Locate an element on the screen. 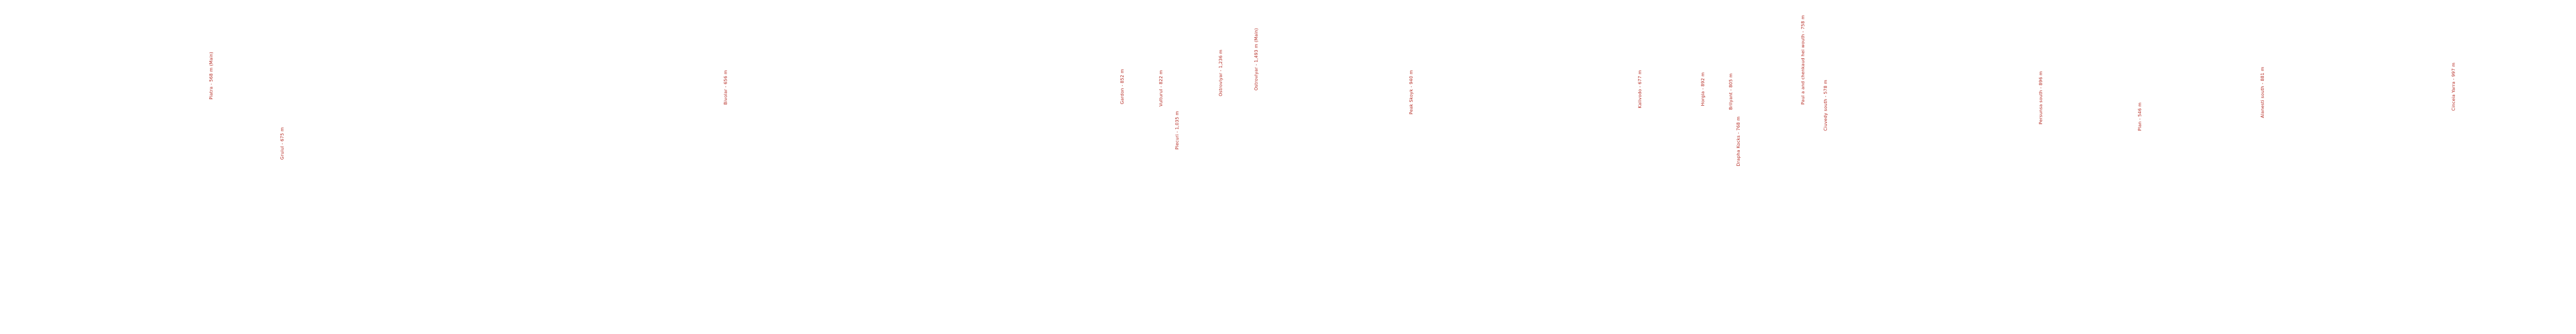  peak-label: Vulturul - 822 m is located at coordinates (1161, 88).